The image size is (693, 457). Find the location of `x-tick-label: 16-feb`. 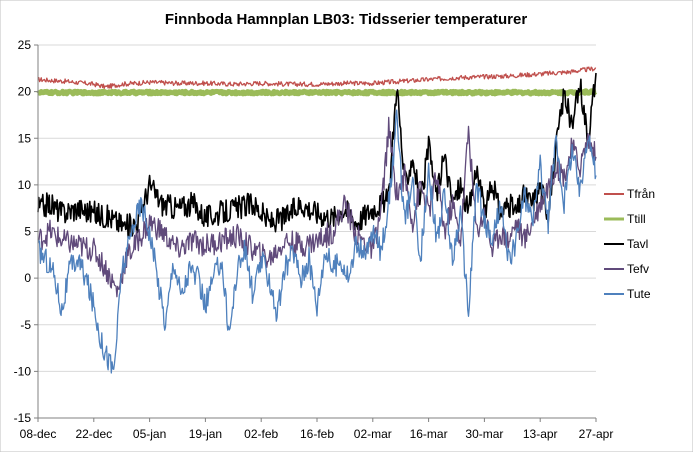

x-tick-label: 16-feb is located at coordinates (317, 434).